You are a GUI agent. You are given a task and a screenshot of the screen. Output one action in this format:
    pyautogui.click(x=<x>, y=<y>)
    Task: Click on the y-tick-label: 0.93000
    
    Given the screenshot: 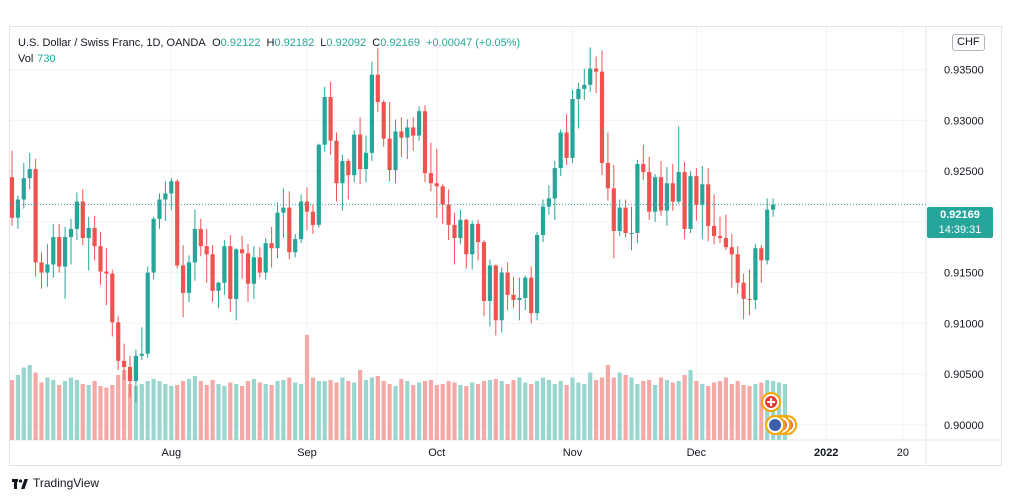 What is the action you would take?
    pyautogui.click(x=964, y=121)
    